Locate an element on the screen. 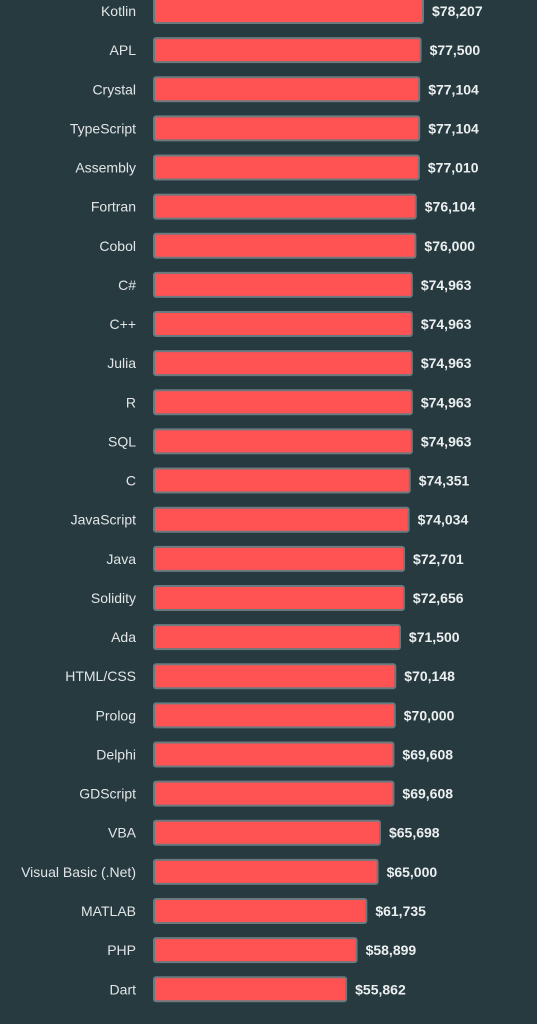  value-label: $77,010 is located at coordinates (453, 168).